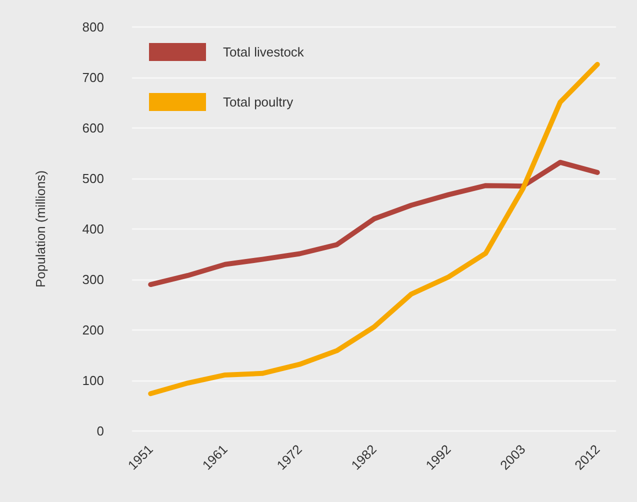  Describe the element at coordinates (93, 128) in the screenshot. I see `y-tick-label: 600` at that location.